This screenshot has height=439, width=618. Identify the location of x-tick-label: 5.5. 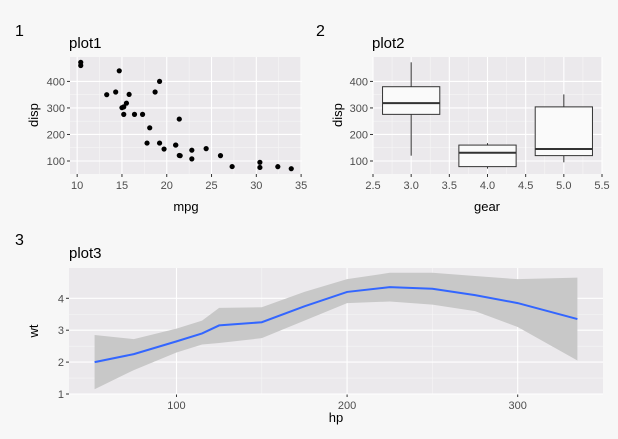
(601, 186).